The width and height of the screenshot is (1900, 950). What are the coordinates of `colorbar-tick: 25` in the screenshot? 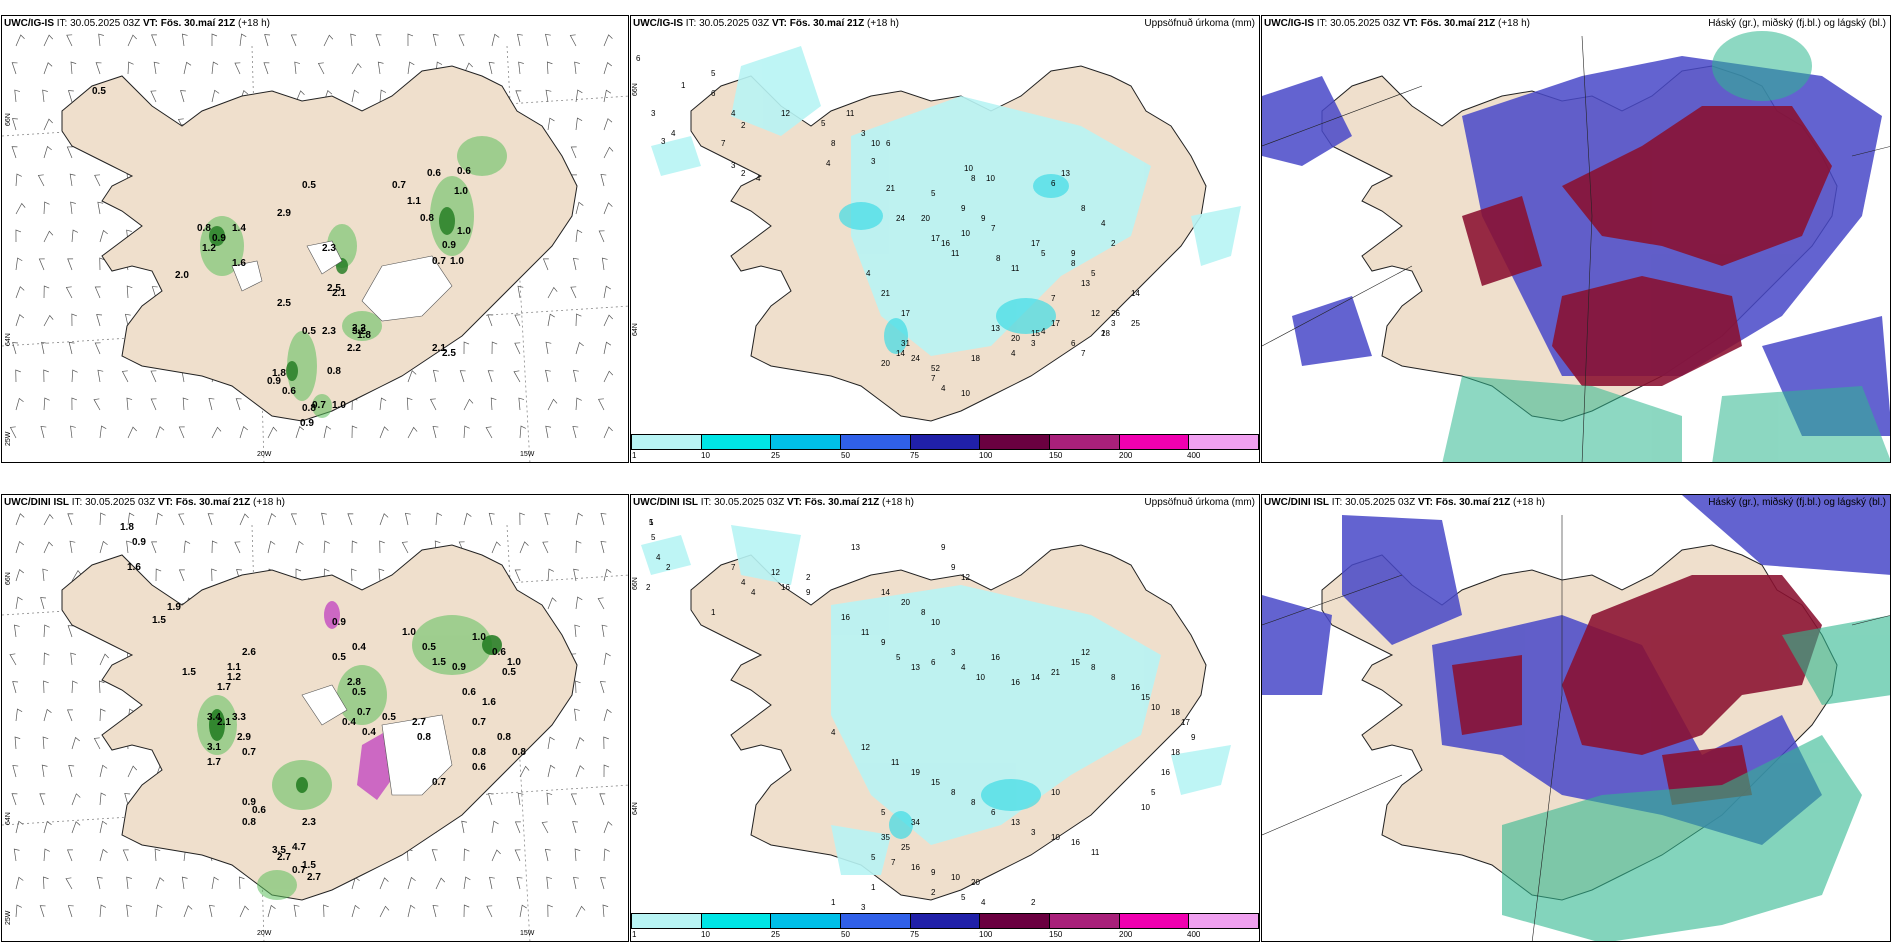 It's located at (775, 455).